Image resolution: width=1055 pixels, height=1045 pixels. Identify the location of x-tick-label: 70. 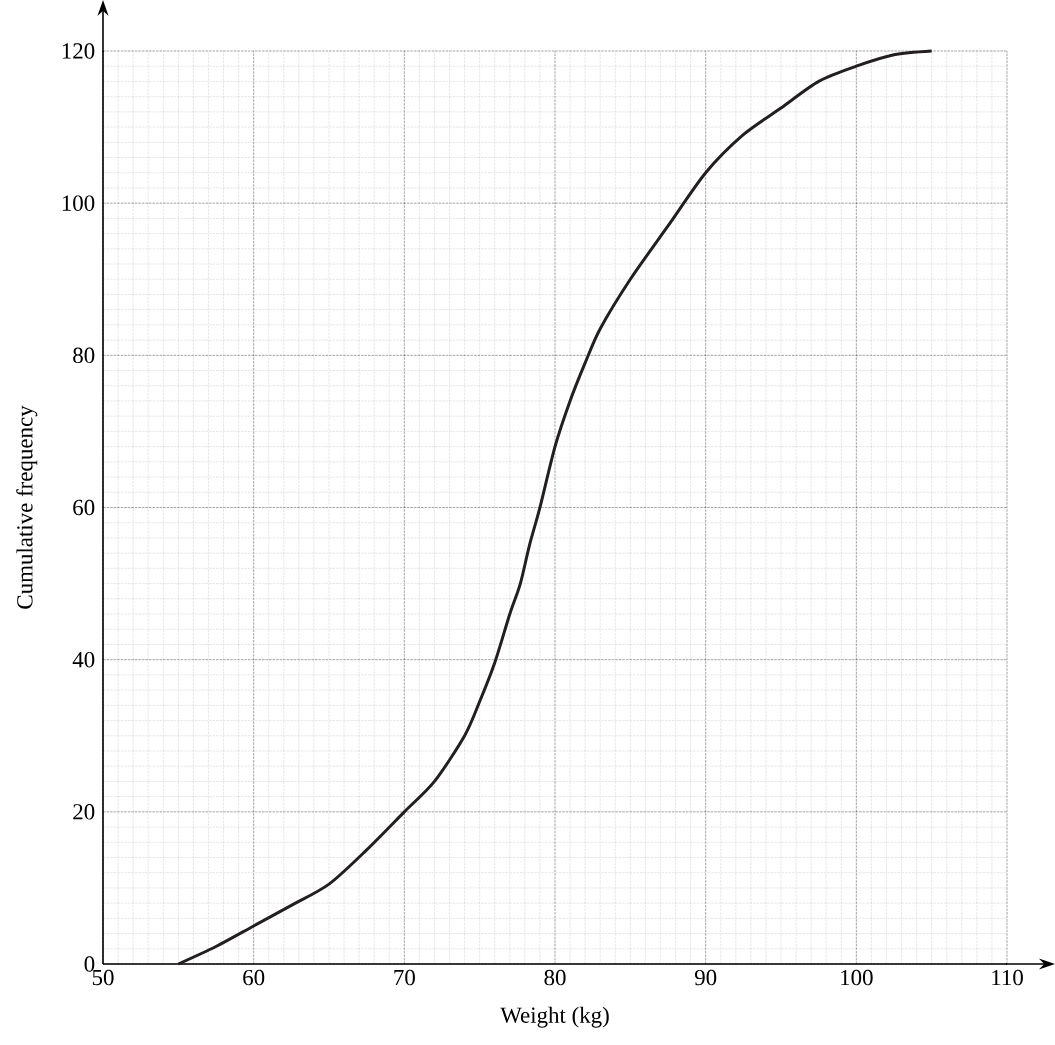
(404, 977).